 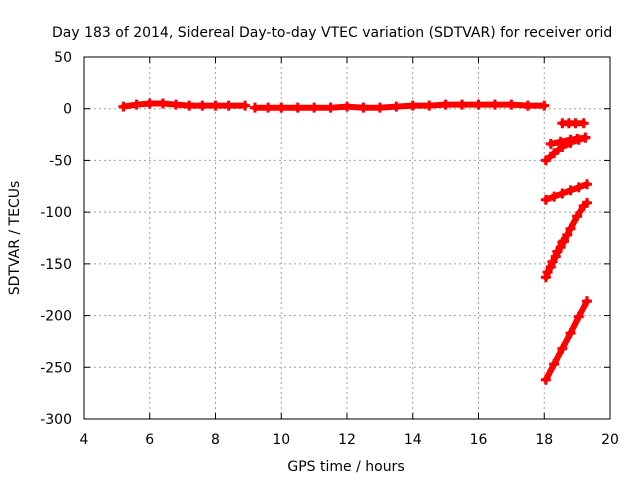 I want to click on y-tick-label: -300, so click(x=56, y=420).